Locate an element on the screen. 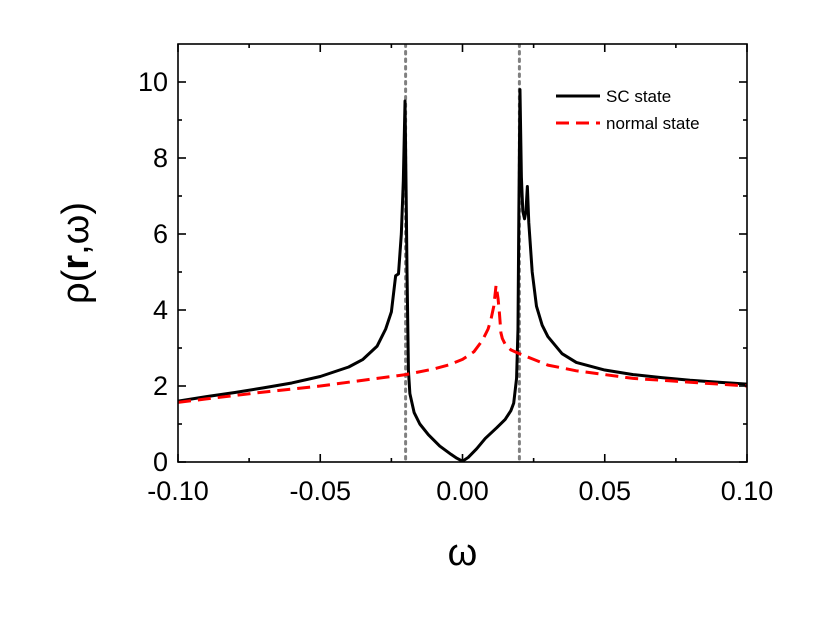  y-tick-label: 0 is located at coordinates (160, 462).